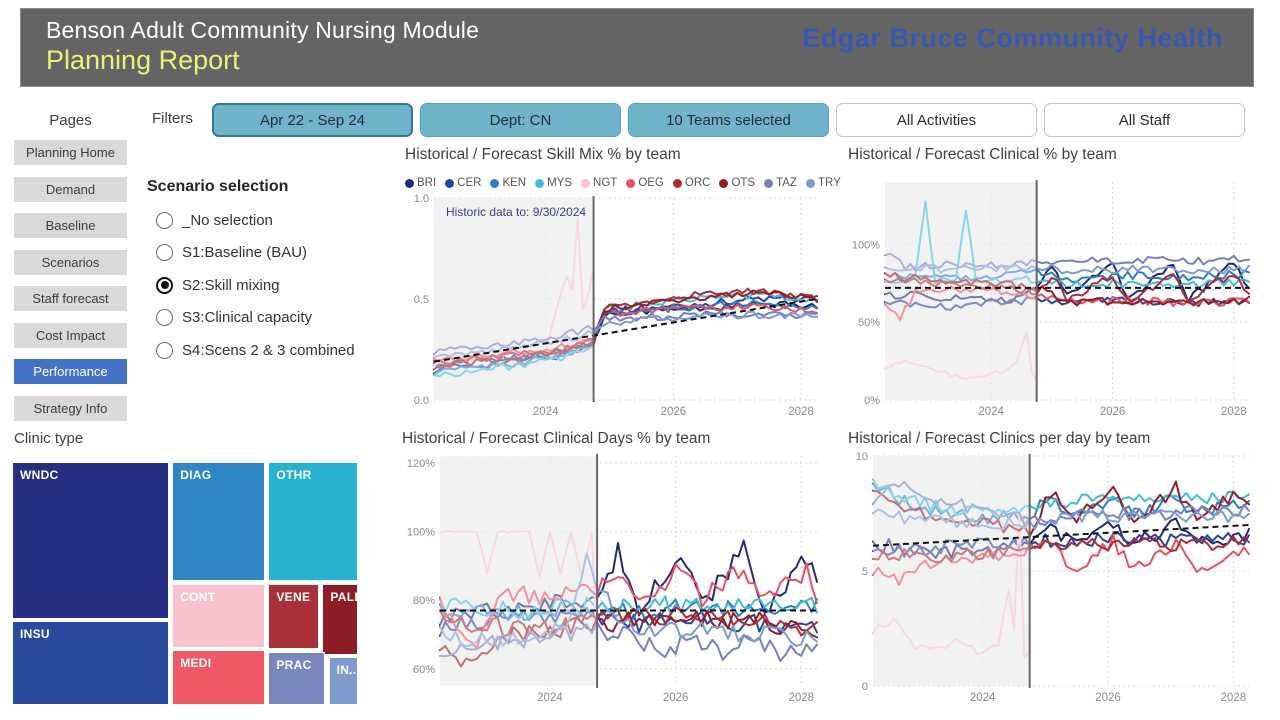 The image size is (1280, 720). Describe the element at coordinates (231, 285) in the screenshot. I see `radio-label: S2:Skill mixing` at that location.